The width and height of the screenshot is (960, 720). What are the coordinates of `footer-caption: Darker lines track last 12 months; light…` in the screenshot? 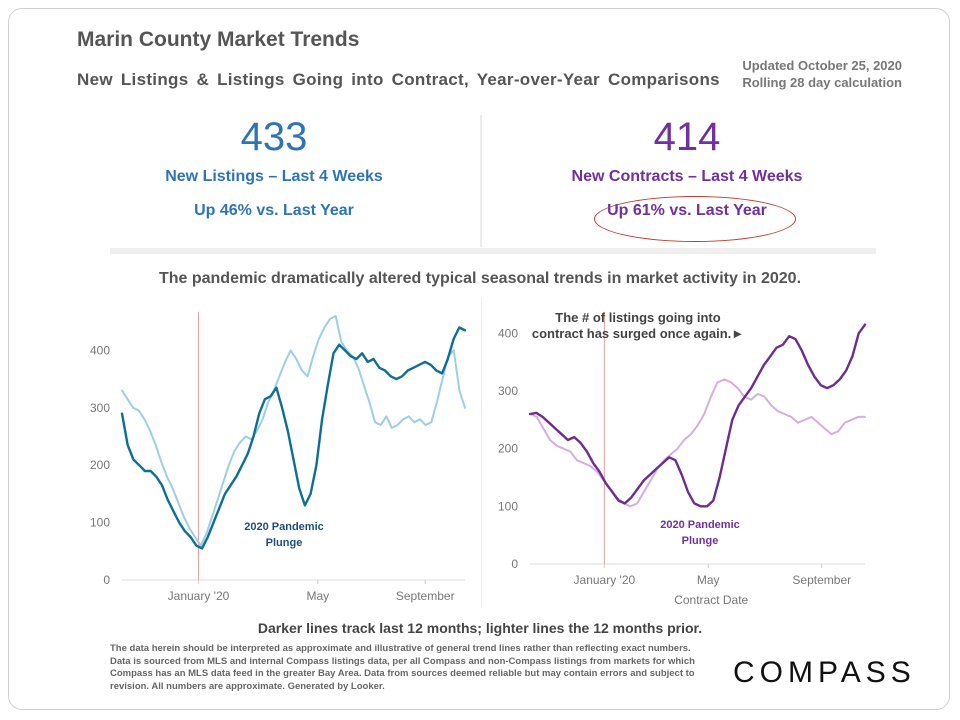 It's located at (480, 628).